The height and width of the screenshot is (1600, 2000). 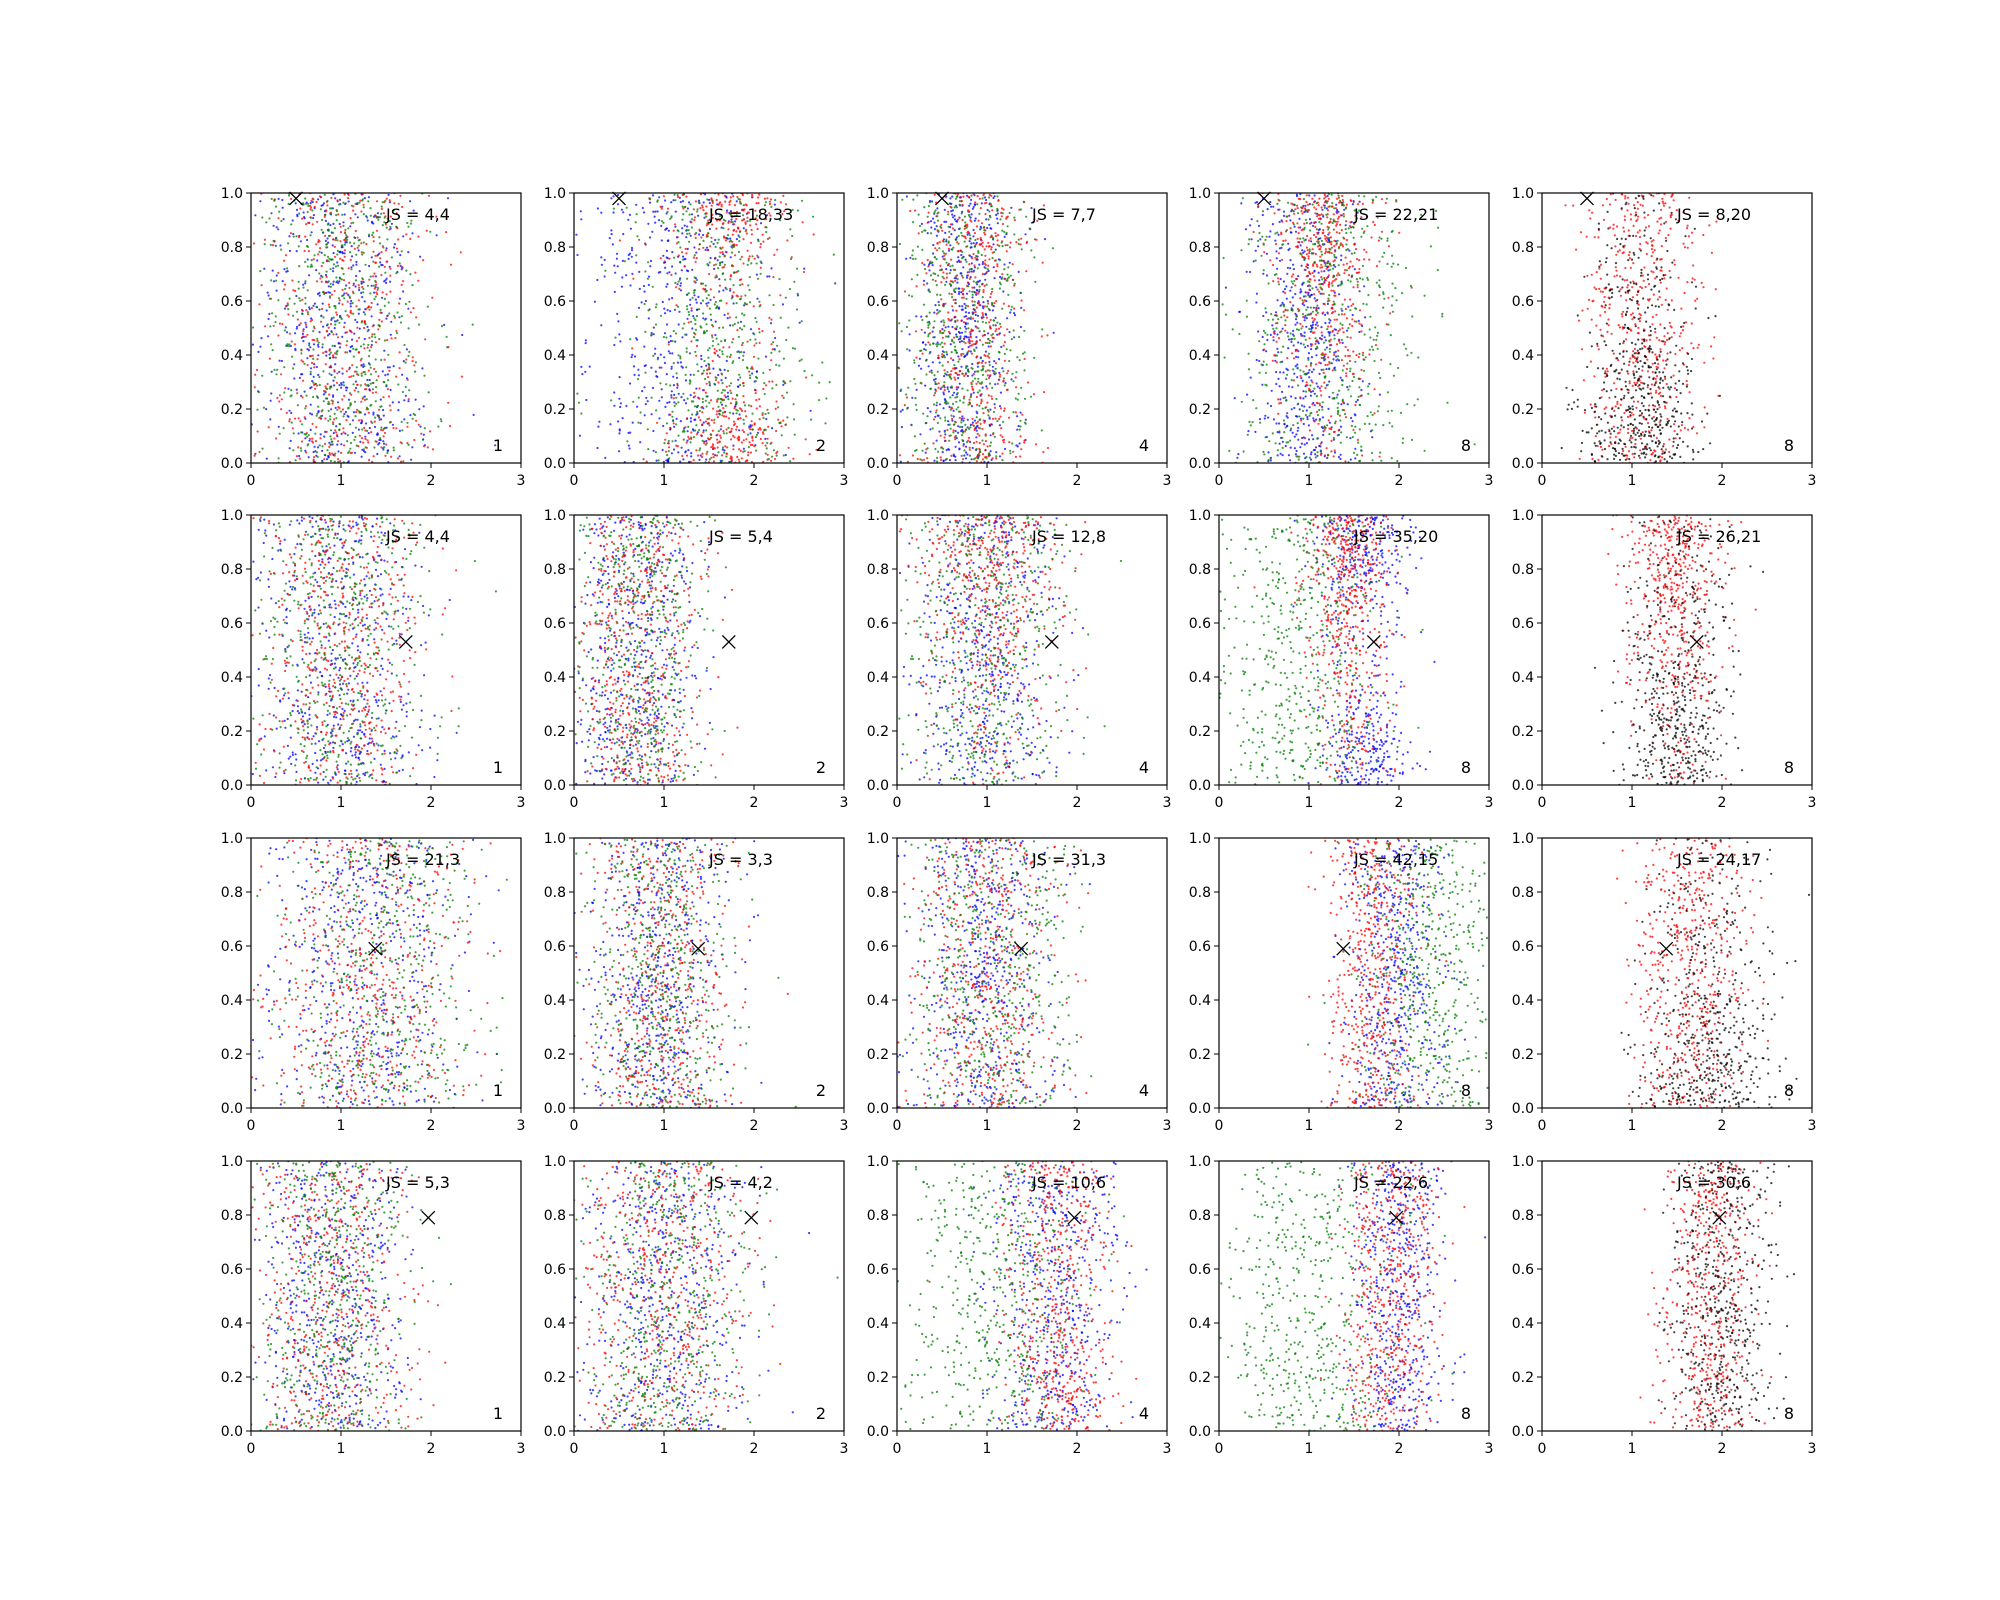 I want to click on x-marker, so click(x=619, y=198).